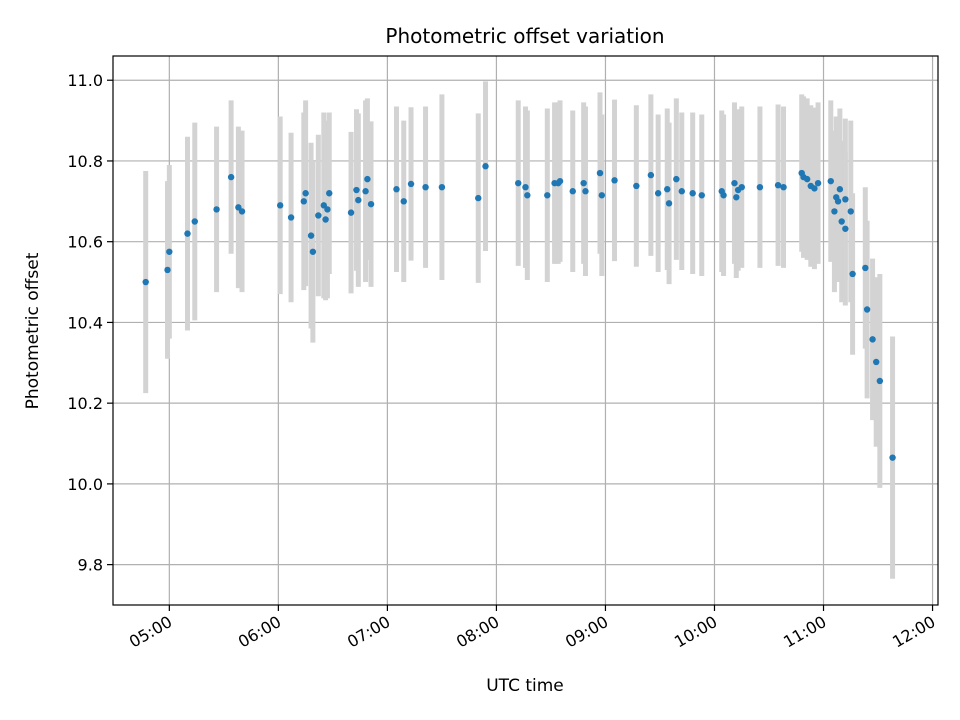  Describe the element at coordinates (524, 36) in the screenshot. I see `chart-title: Photometric offset variation` at that location.